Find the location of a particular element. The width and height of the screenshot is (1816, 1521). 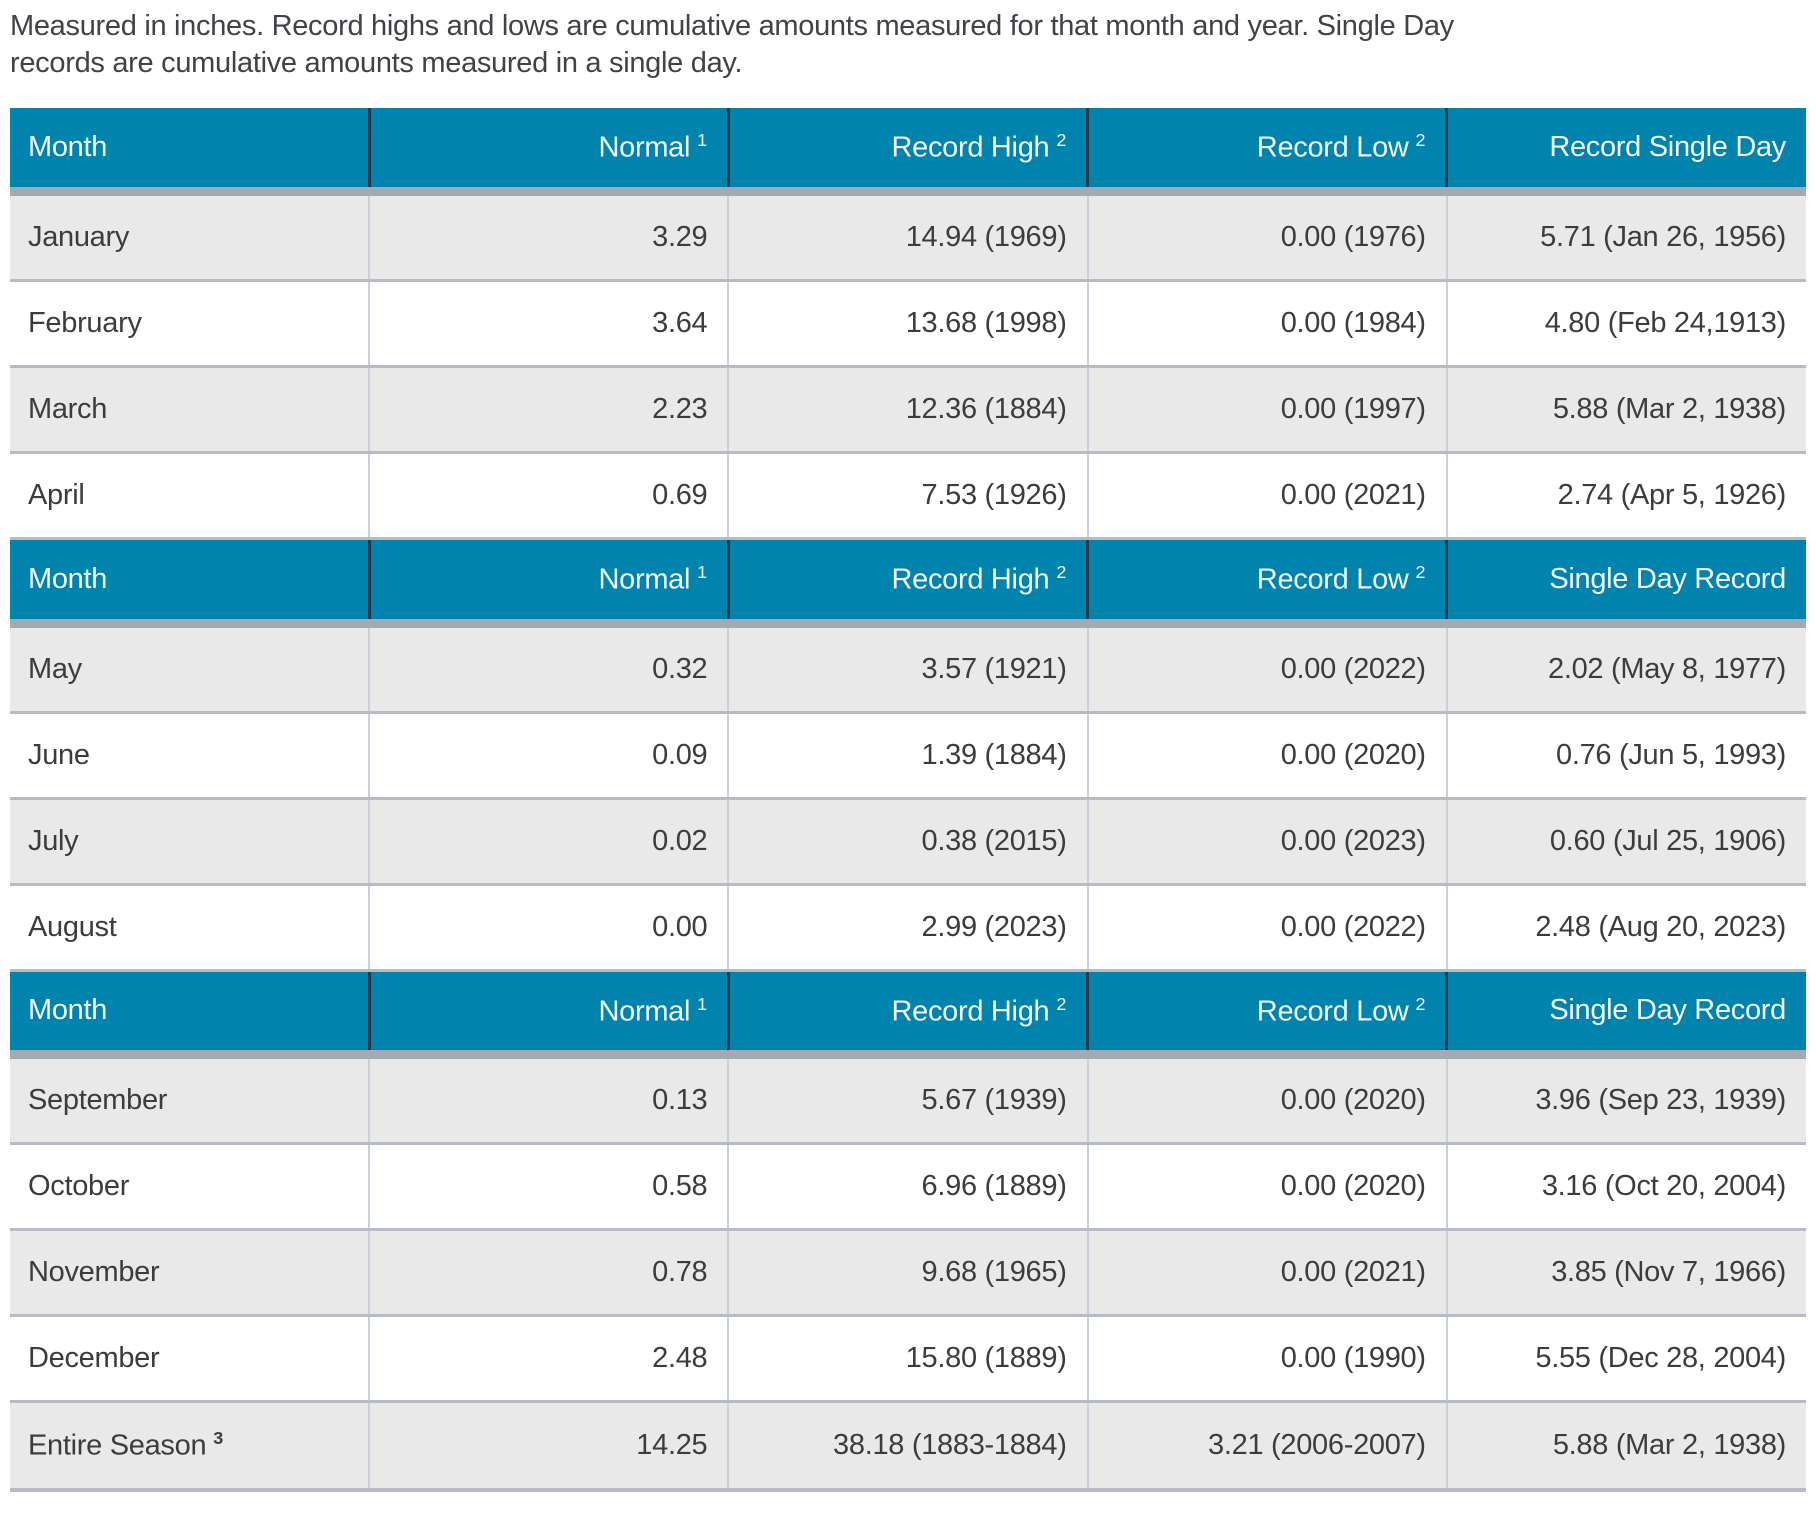

single-day-cell: 3.96 (Sep 23, 1939) is located at coordinates (1625, 1100).